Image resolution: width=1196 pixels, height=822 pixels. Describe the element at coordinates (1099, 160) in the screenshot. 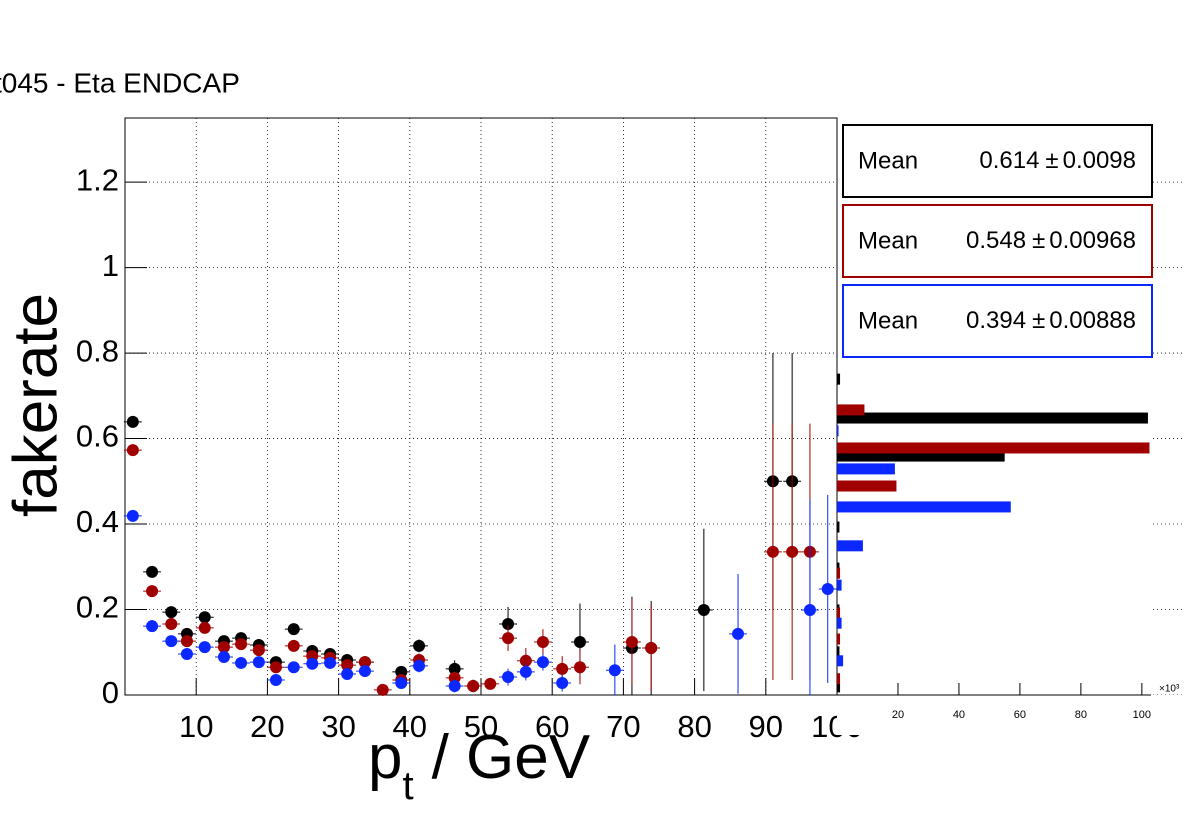

I see `stat-error: 0.0098` at that location.